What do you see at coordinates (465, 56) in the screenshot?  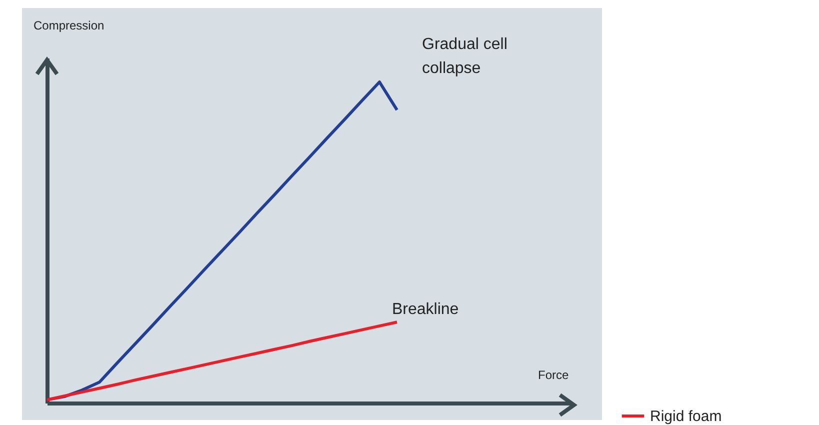 I see `text: Gradual cell collapse` at bounding box center [465, 56].